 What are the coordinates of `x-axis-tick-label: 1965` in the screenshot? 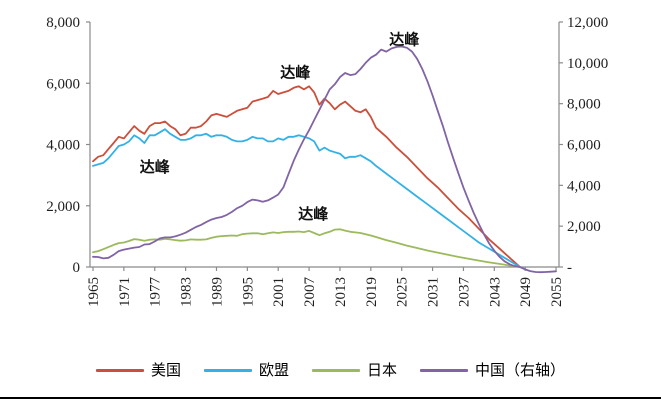 It's located at (94, 292).